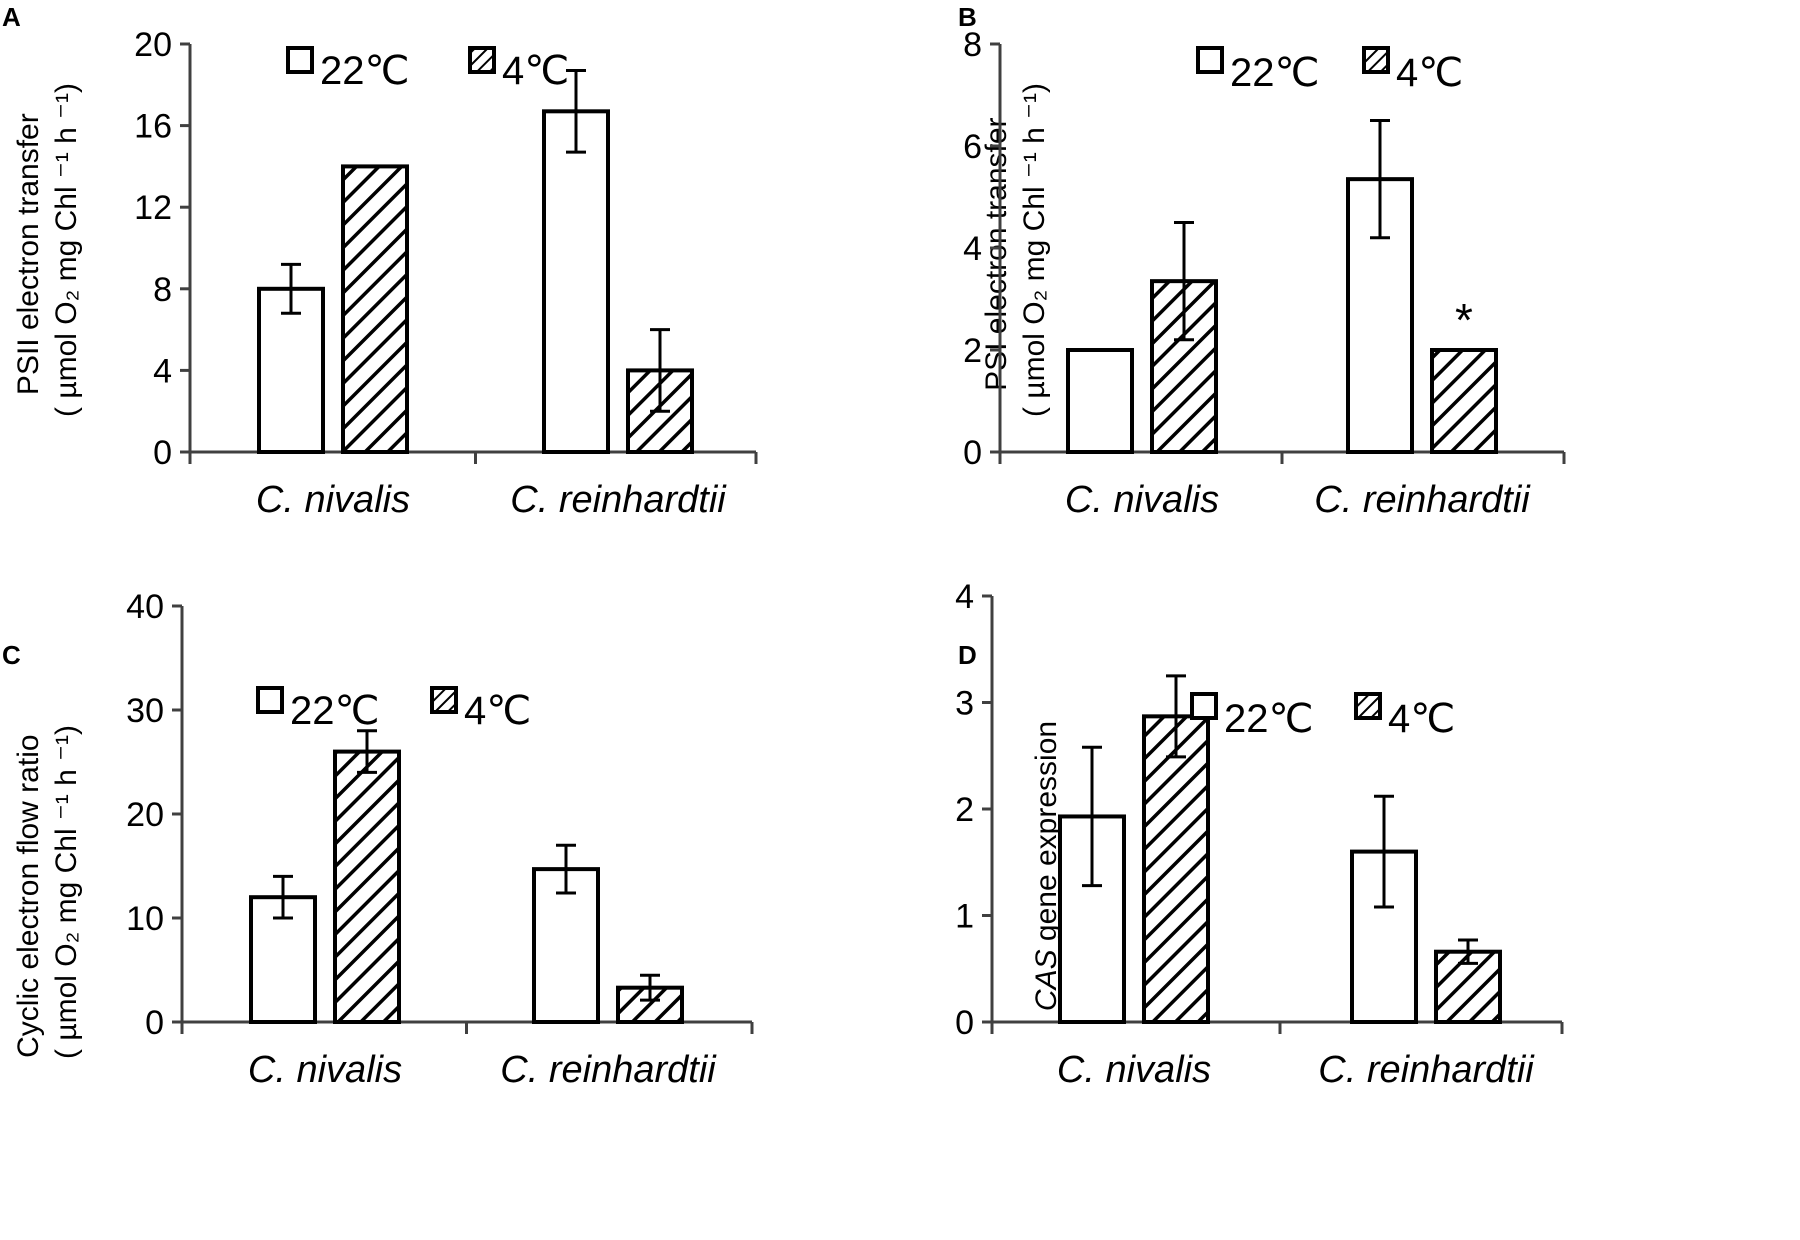 Image resolution: width=1800 pixels, height=1240 pixels. Describe the element at coordinates (446, 273) in the screenshot. I see `plot-area-a: 0 4 8 12 16 20 C. nivalis C. reinhardtii` at that location.